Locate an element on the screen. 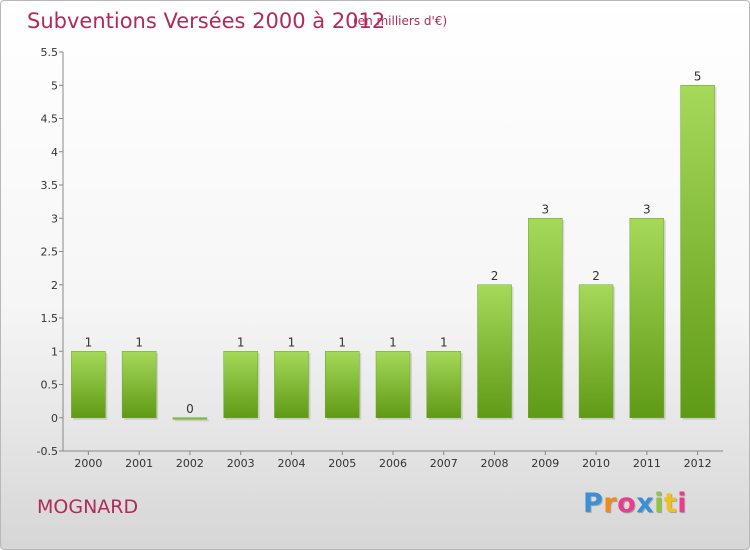  y-tick-label: 5.5 is located at coordinates (50, 52).